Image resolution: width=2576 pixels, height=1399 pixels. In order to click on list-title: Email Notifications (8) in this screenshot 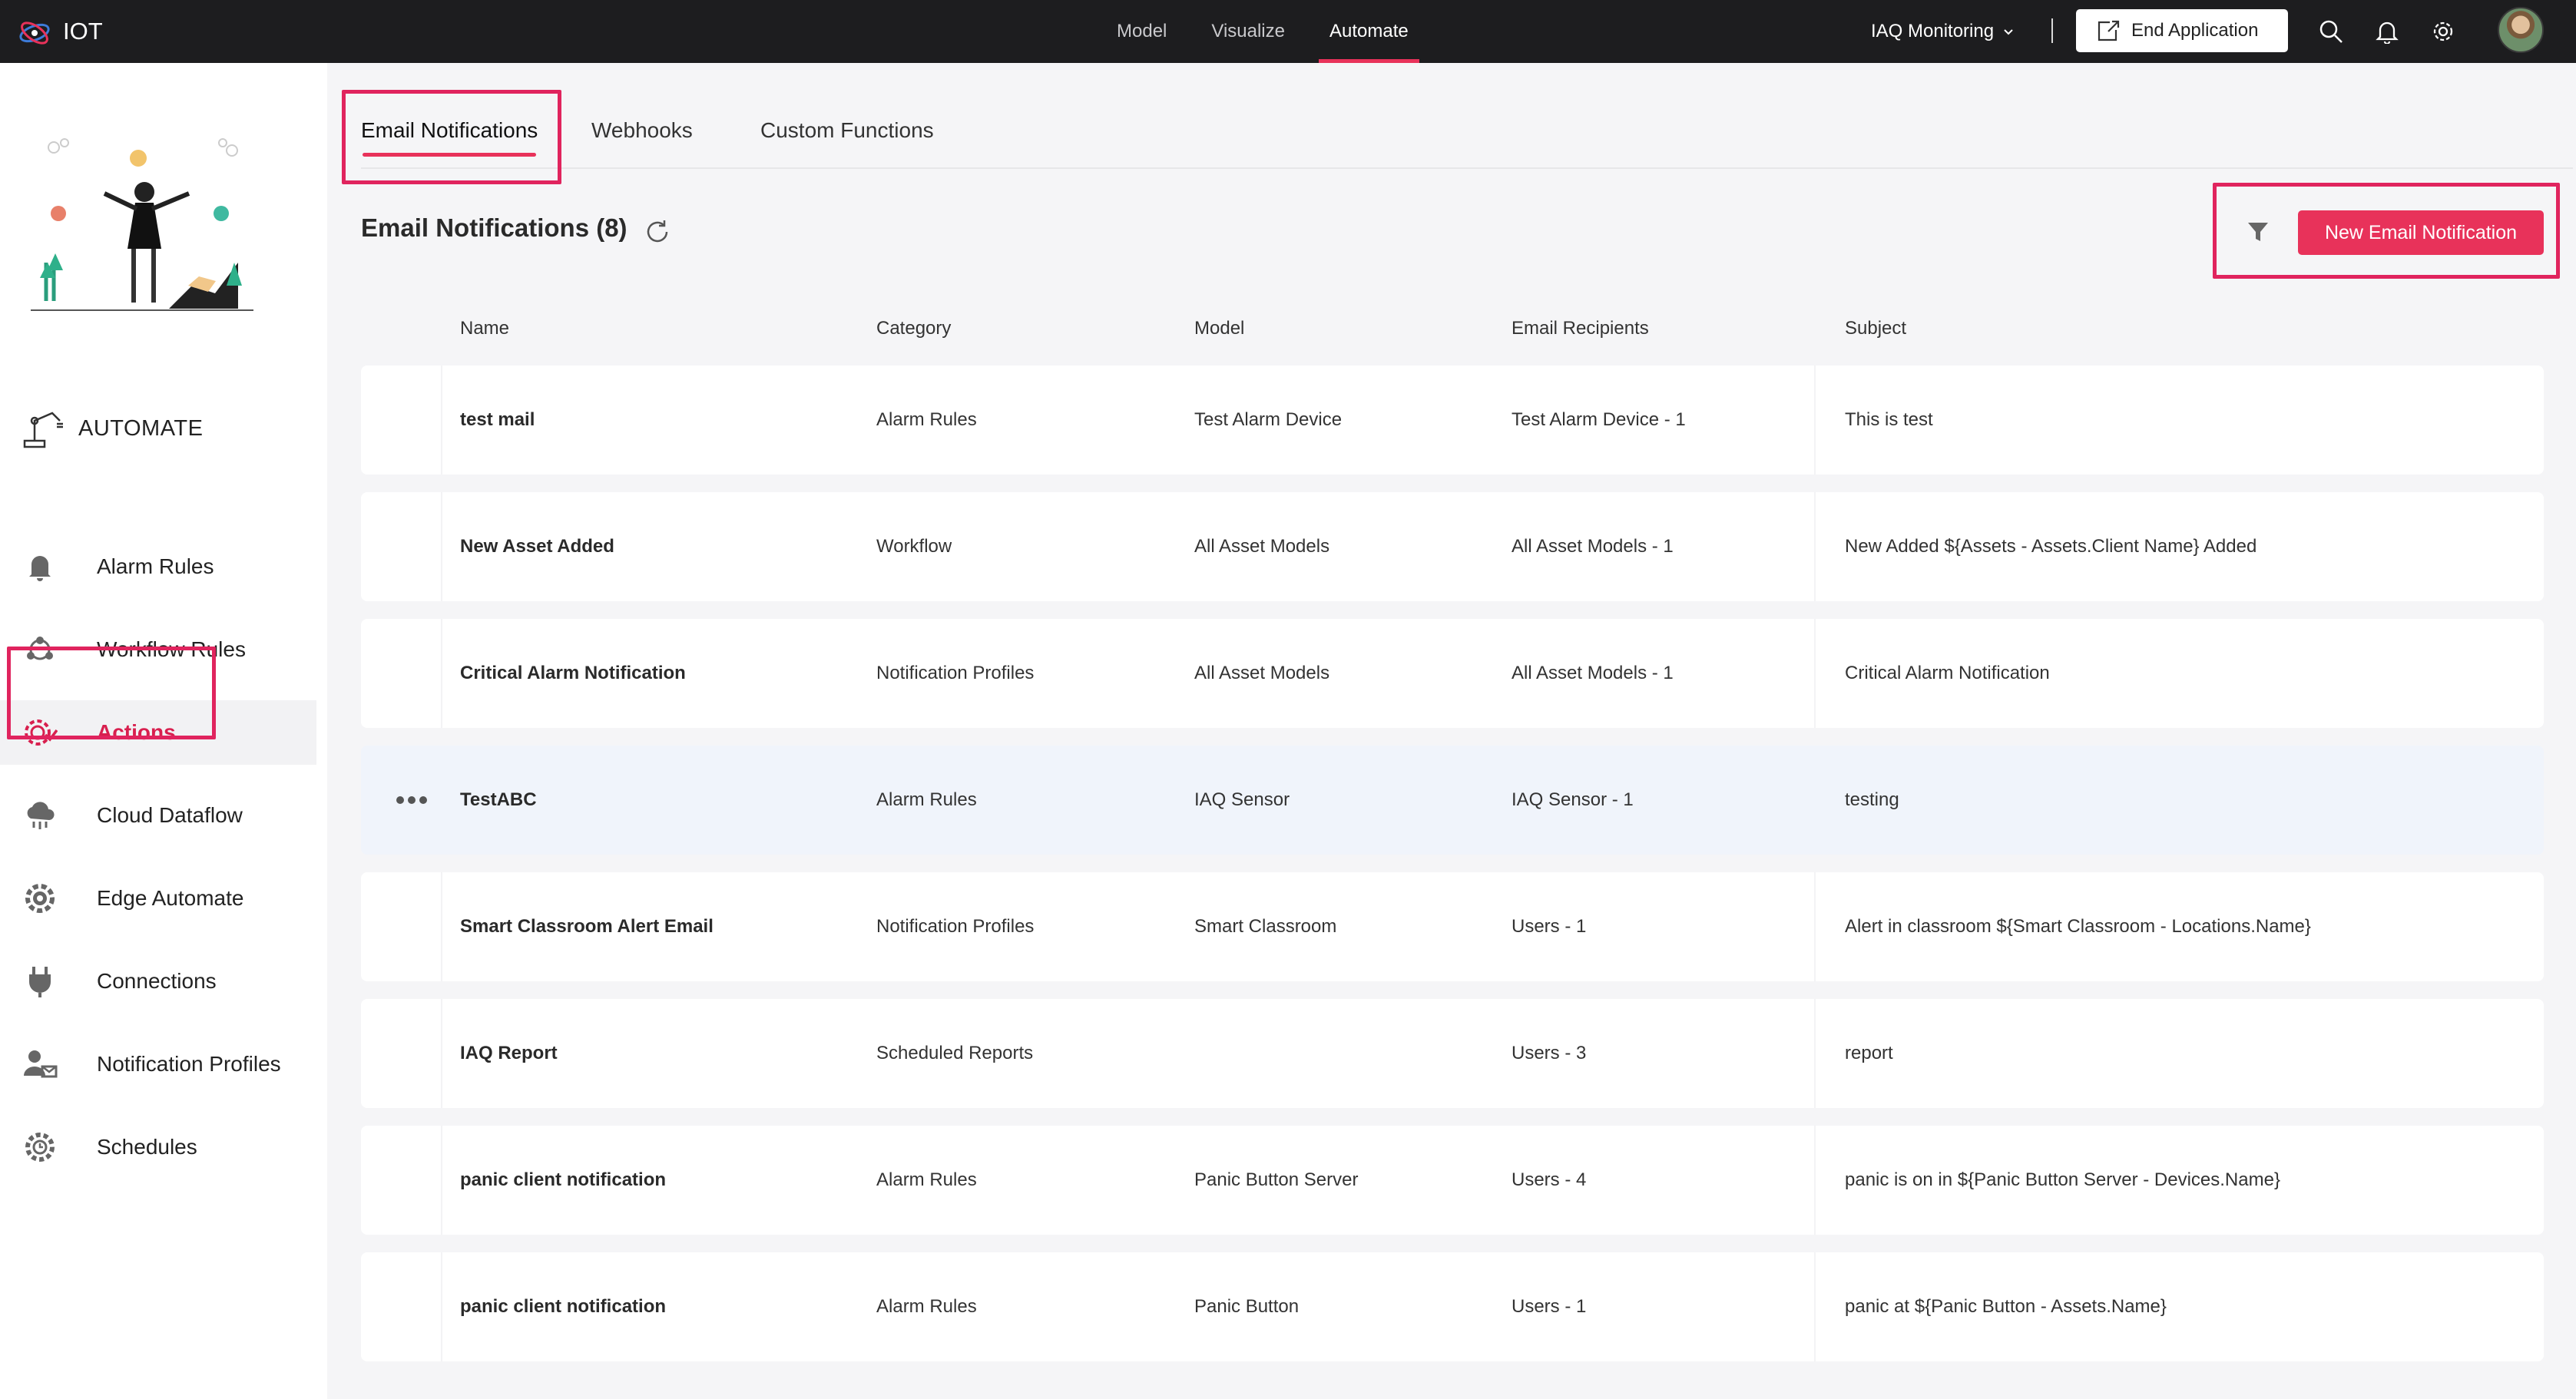, I will do `click(494, 227)`.